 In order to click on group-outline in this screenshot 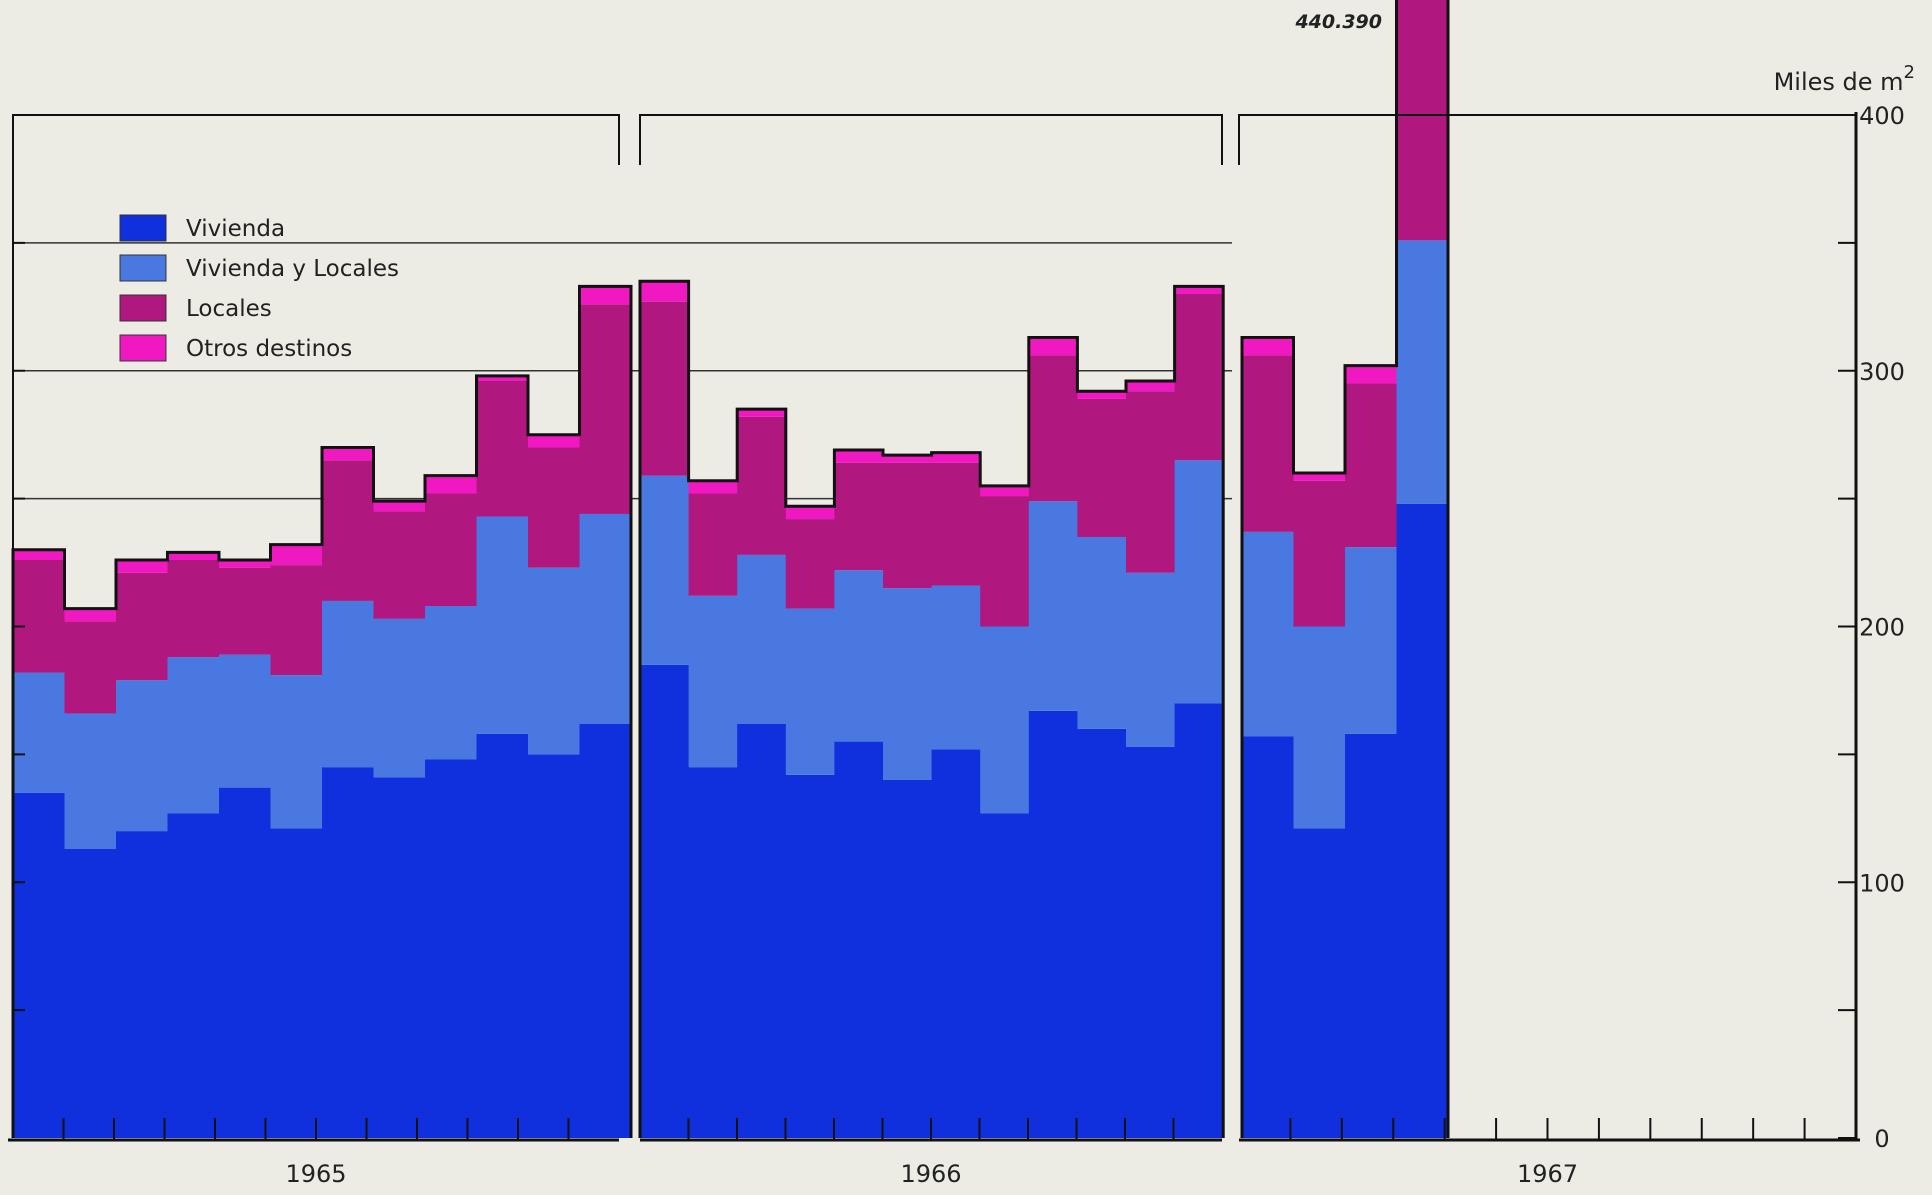, I will do `click(1345, 569)`.